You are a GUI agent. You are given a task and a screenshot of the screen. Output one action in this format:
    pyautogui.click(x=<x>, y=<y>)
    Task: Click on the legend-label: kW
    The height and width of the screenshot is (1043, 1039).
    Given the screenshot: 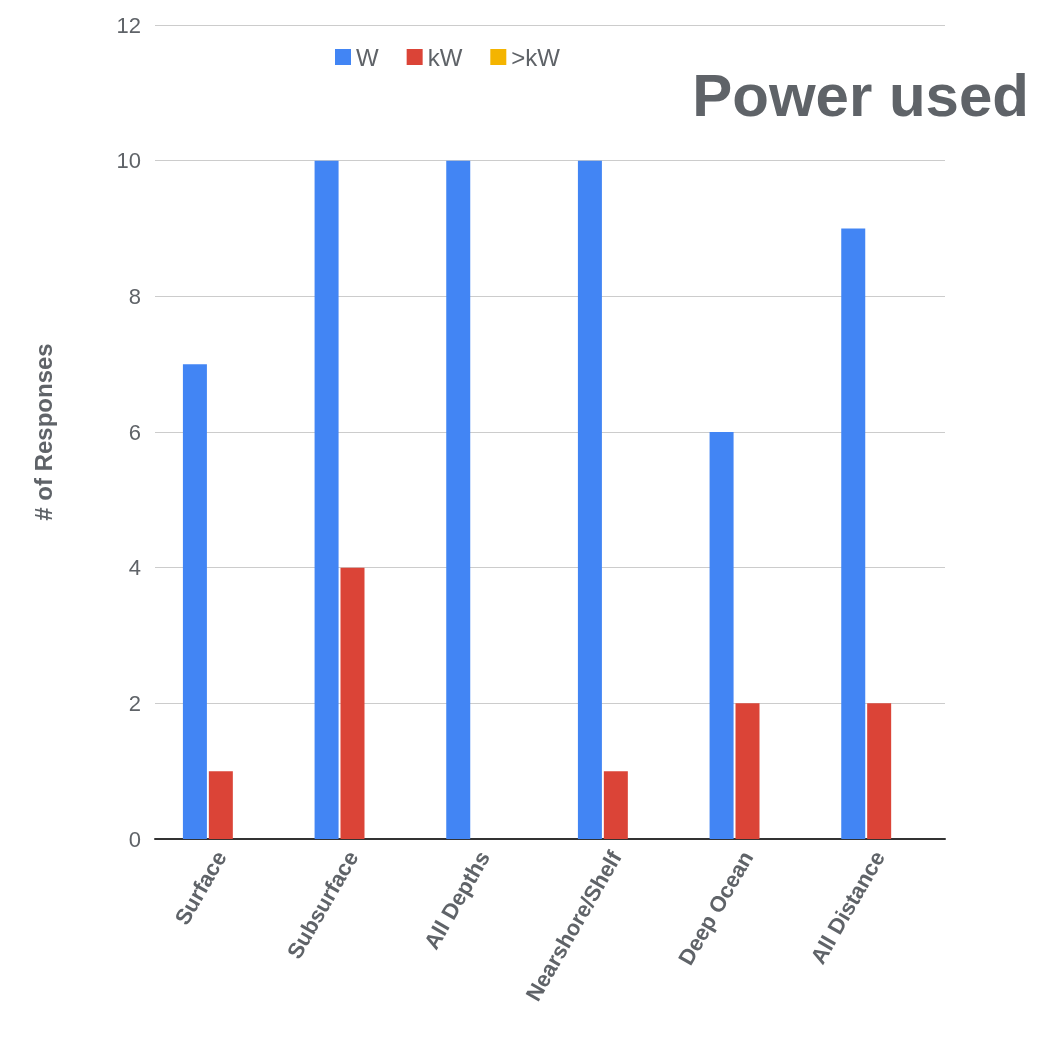 What is the action you would take?
    pyautogui.click(x=445, y=57)
    